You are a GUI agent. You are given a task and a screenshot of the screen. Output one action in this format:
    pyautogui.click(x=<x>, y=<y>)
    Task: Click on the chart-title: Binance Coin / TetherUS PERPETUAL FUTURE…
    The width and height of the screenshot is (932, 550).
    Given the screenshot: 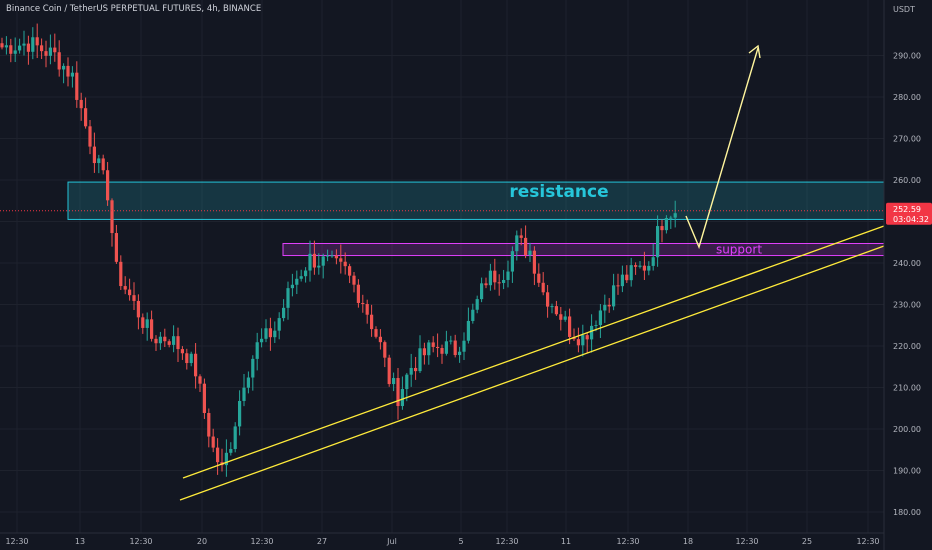 What is the action you would take?
    pyautogui.click(x=134, y=9)
    